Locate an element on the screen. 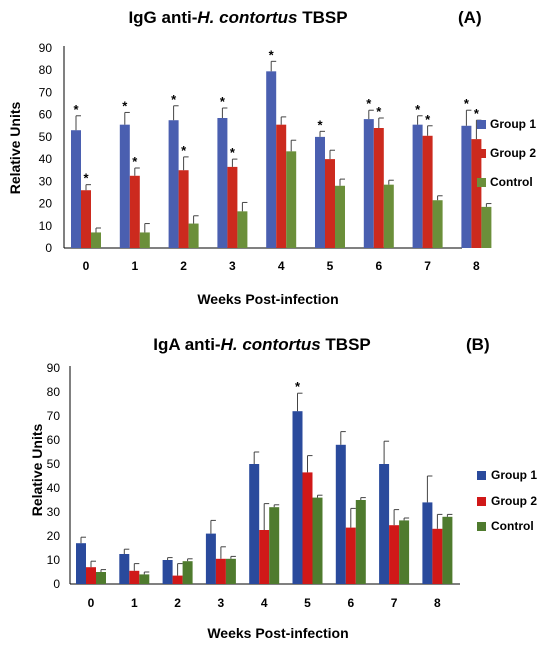 The height and width of the screenshot is (647, 550). panel-b-y-ticks: 0 10 20 30 40 50 60 70 80 90 is located at coordinates (54, 476).